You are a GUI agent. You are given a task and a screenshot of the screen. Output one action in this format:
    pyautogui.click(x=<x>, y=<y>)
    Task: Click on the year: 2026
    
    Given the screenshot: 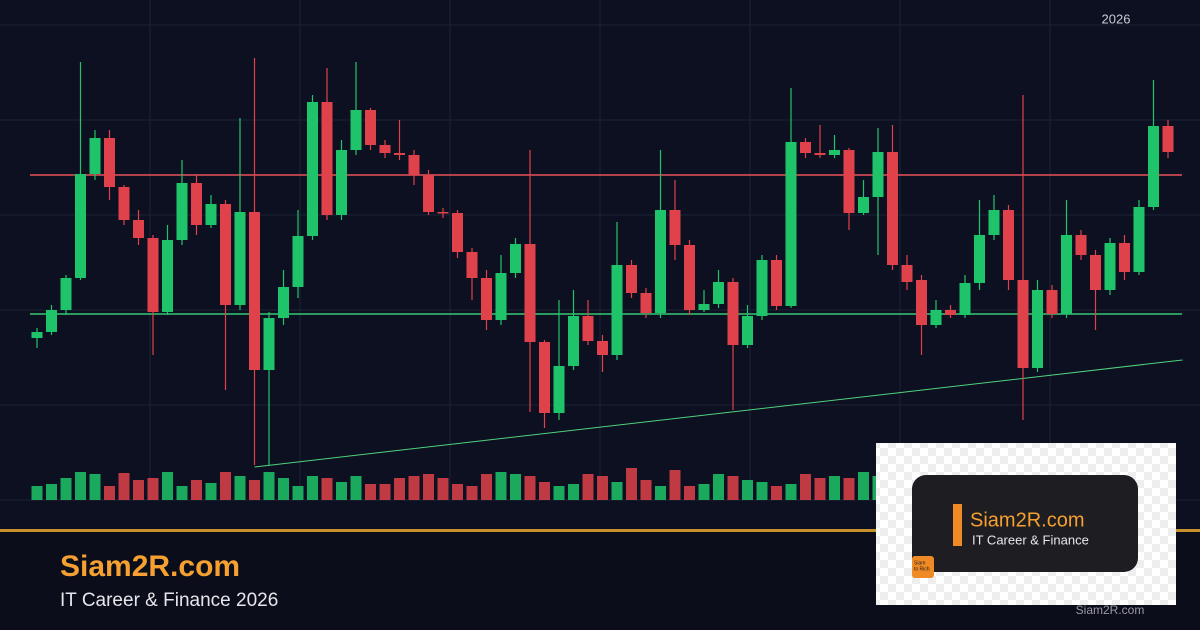 What is the action you would take?
    pyautogui.click(x=1116, y=18)
    